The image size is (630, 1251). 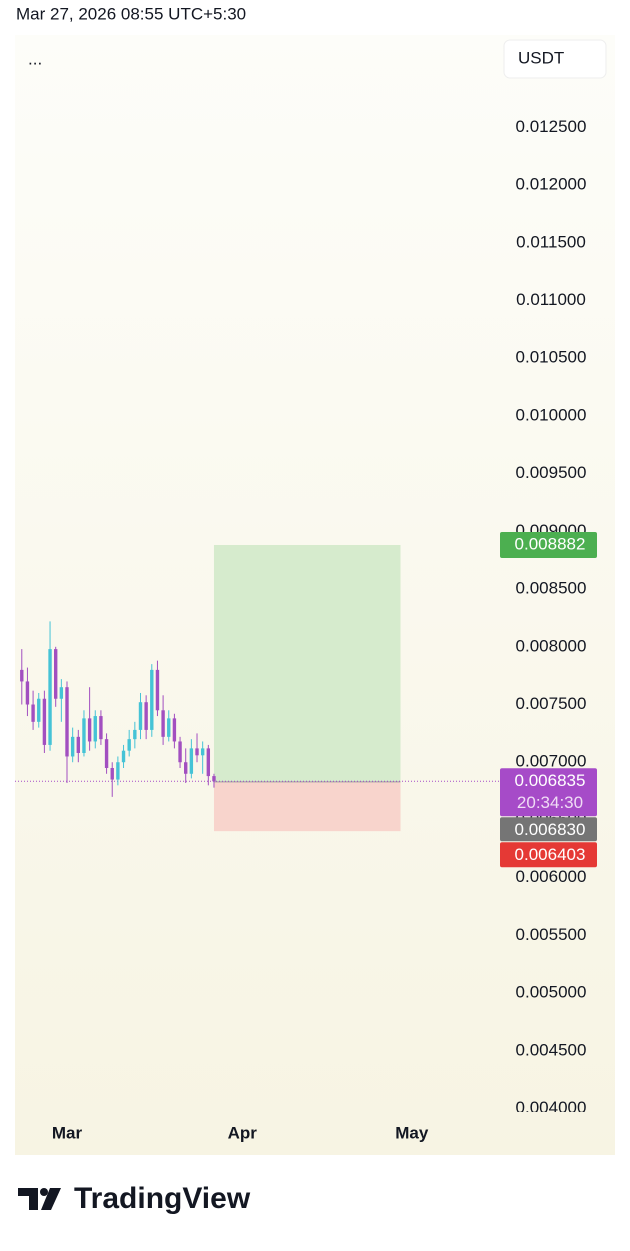 What do you see at coordinates (551, 126) in the screenshot?
I see `y-tick-label: 0.012500` at bounding box center [551, 126].